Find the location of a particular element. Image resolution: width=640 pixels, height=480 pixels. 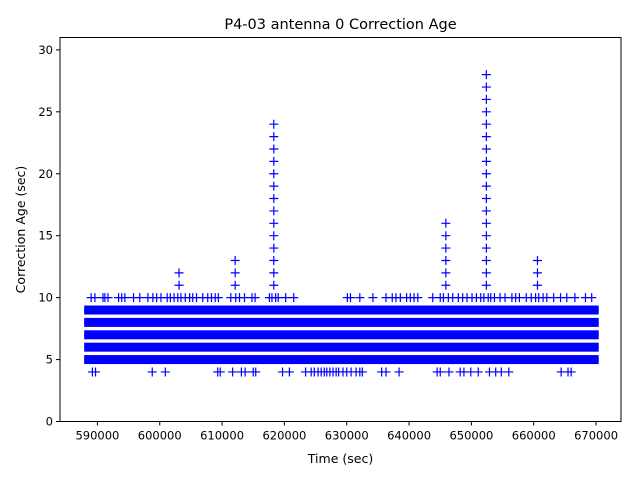

chart-title: P4-03 antenna 0 Correction Age is located at coordinates (340, 25).